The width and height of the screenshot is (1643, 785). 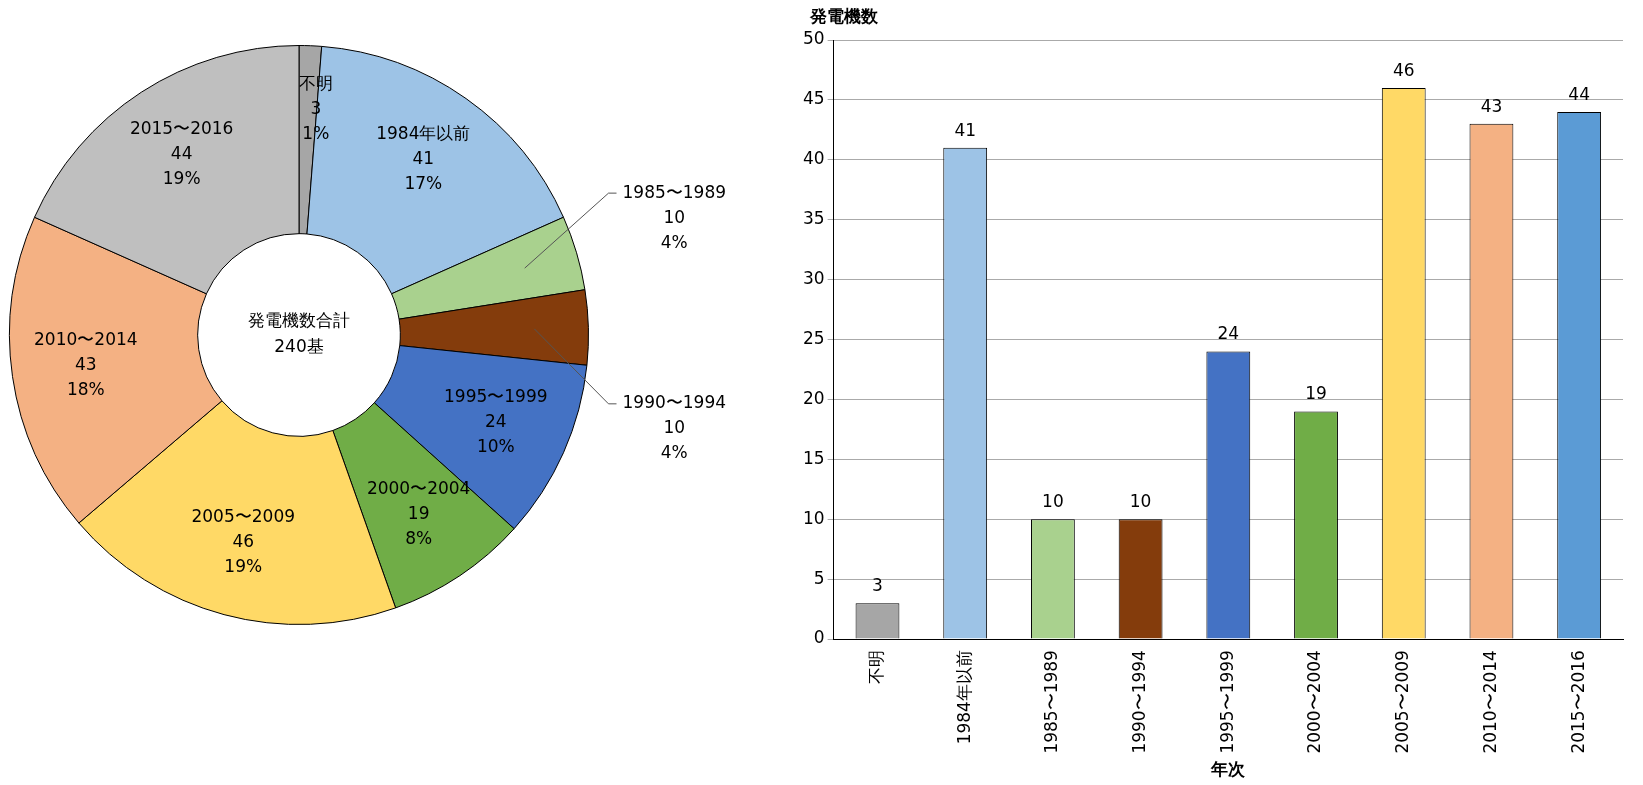 What do you see at coordinates (418, 487) in the screenshot?
I see `slice-label: 2000〜2004` at bounding box center [418, 487].